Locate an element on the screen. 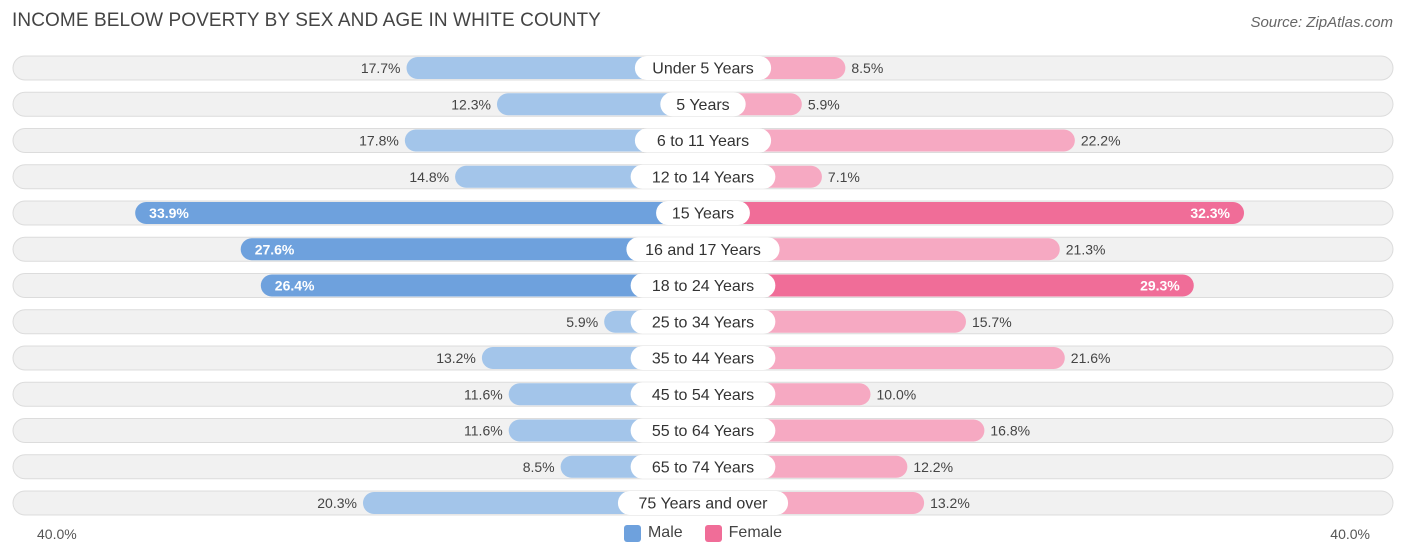 The height and width of the screenshot is (559, 1406). bar-row: 11.6% 10.0% 45 to 54 Years is located at coordinates (703, 394).